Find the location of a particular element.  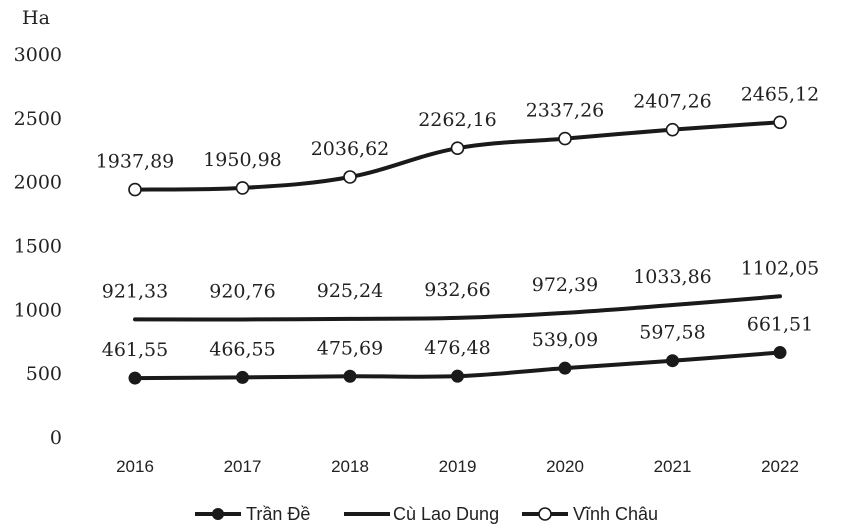

x-axis-ticks: 2016 2017 2018 2019 2020 2021 2022 is located at coordinates (457, 466).